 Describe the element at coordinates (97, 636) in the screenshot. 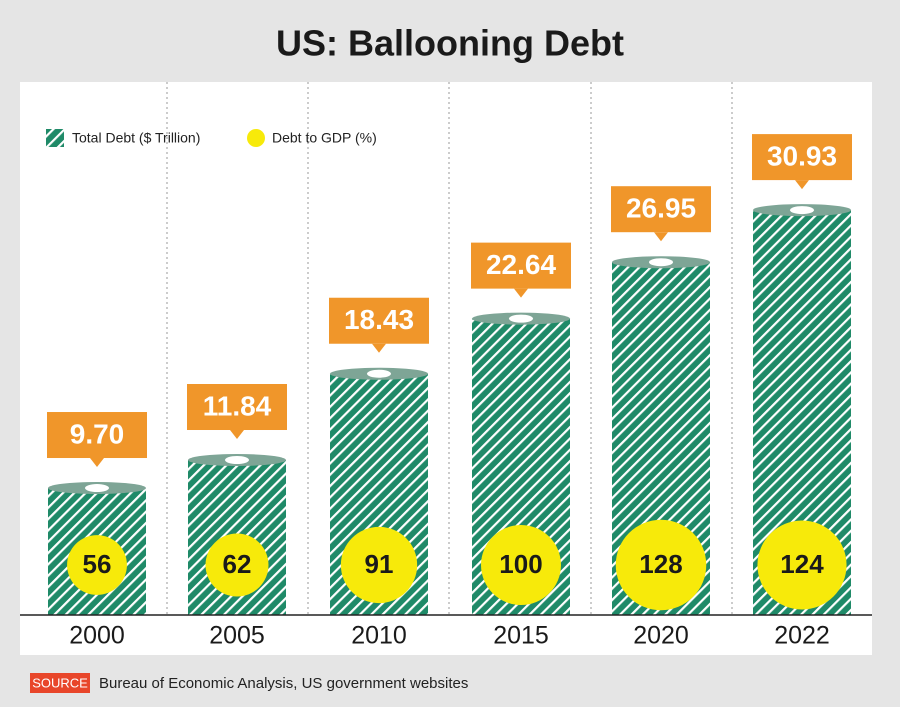

I see `x-tick-label: 2000` at that location.